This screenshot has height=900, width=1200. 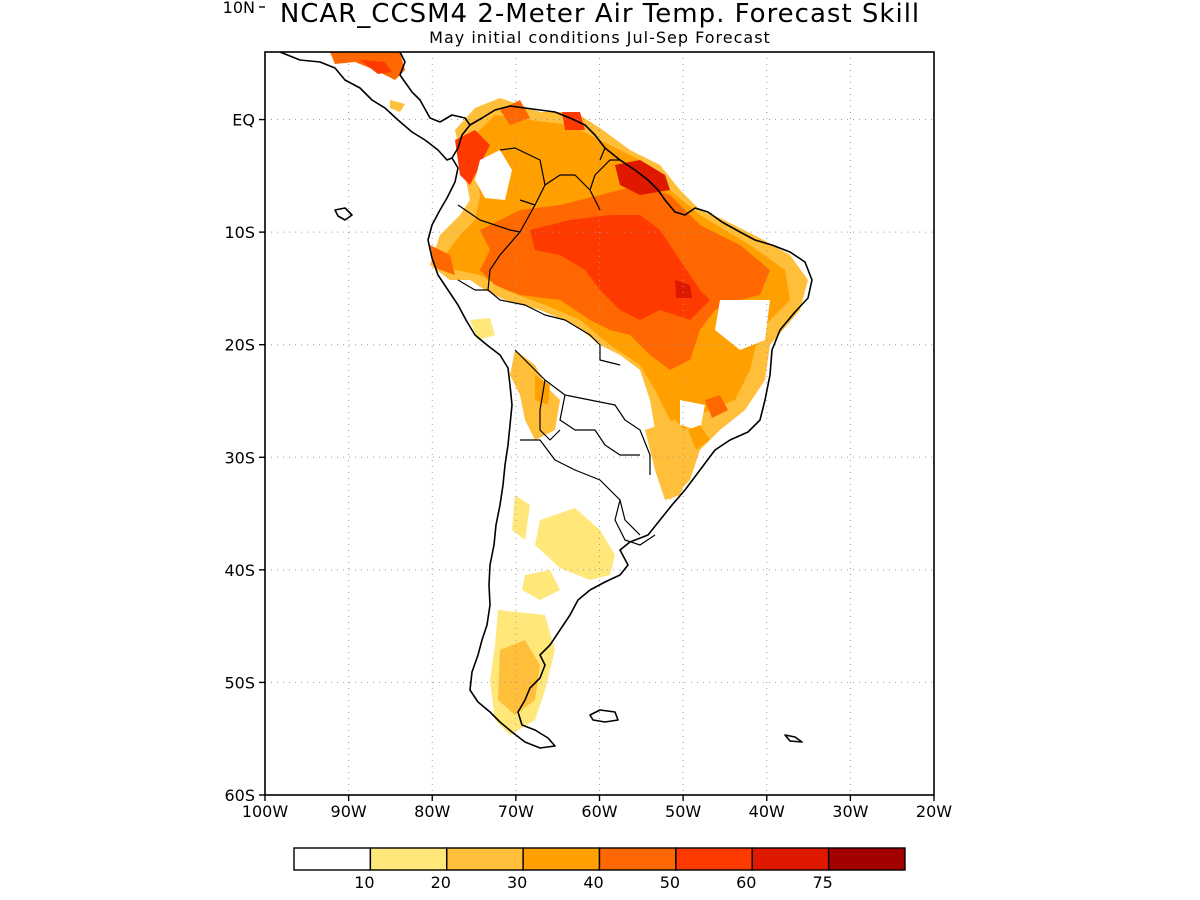 What do you see at coordinates (516, 811) in the screenshot?
I see `lon-tick-label: 70W` at bounding box center [516, 811].